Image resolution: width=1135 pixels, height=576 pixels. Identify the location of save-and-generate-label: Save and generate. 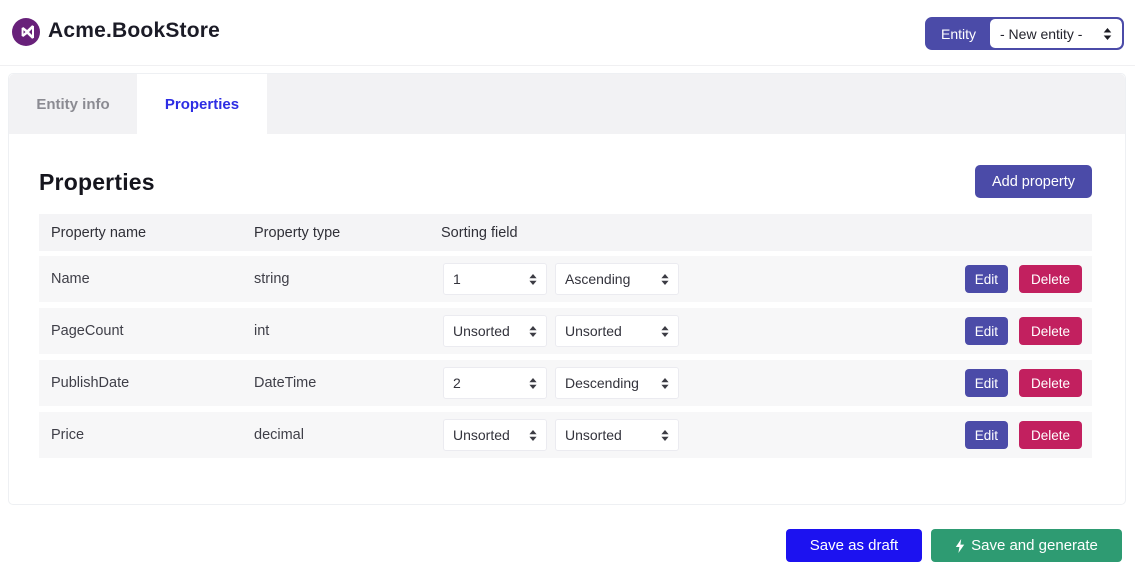
(1034, 545).